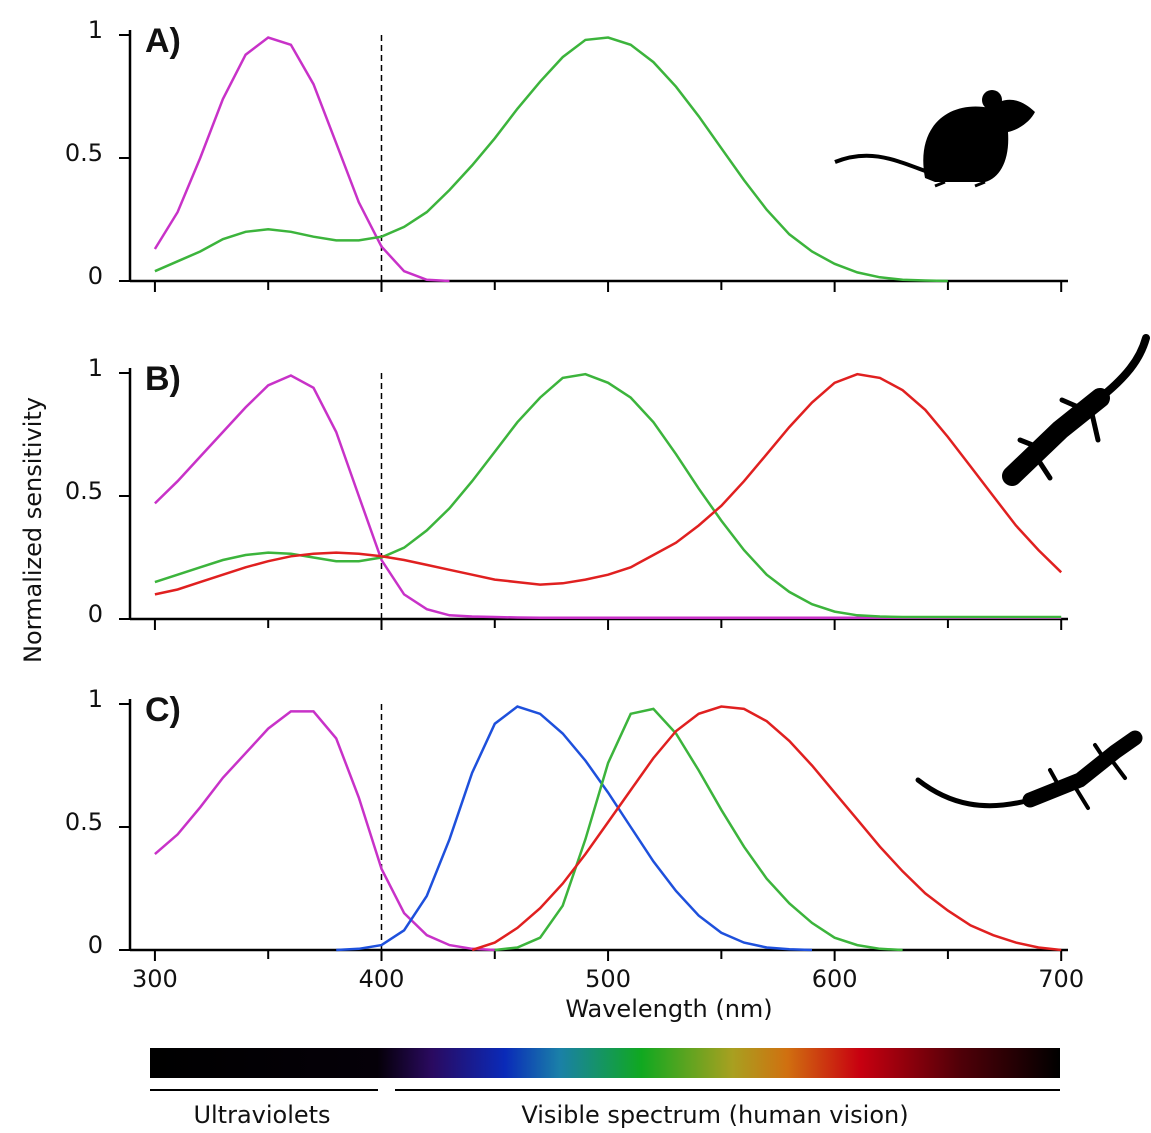  Describe the element at coordinates (163, 710) in the screenshot. I see `panel-label: C)` at that location.